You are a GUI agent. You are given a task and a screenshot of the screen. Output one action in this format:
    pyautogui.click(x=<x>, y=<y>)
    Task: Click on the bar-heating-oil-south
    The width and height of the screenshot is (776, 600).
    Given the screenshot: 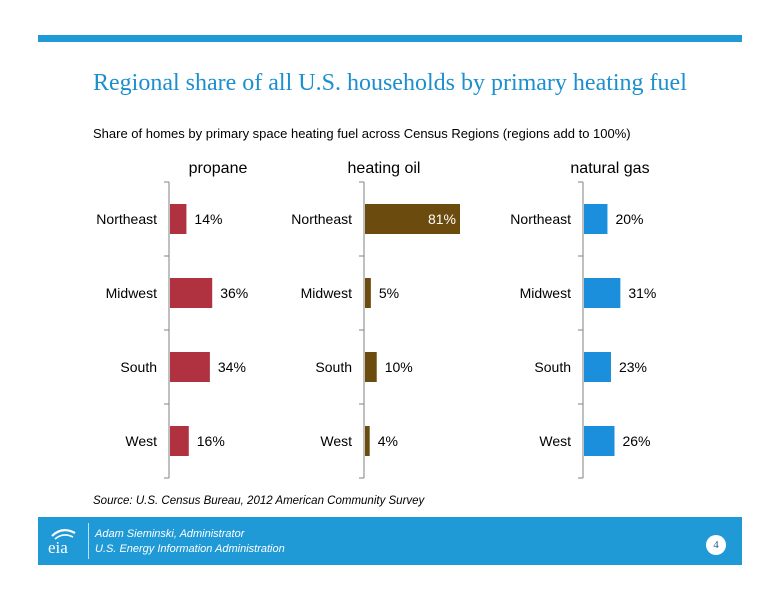 What is the action you would take?
    pyautogui.click(x=371, y=367)
    